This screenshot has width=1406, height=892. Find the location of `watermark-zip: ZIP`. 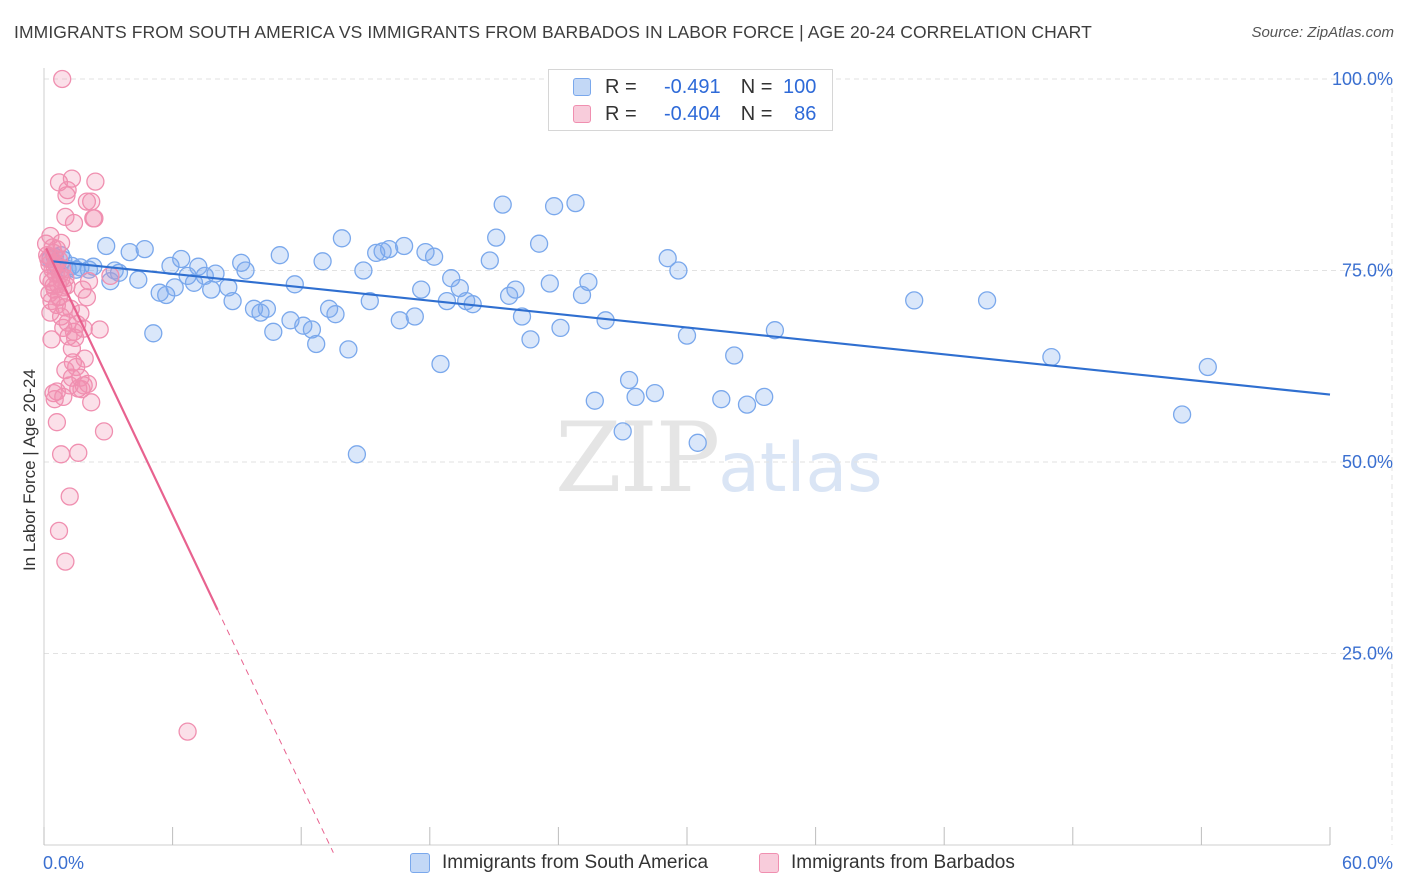

watermark-zip: ZIP is located at coordinates (637, 458).